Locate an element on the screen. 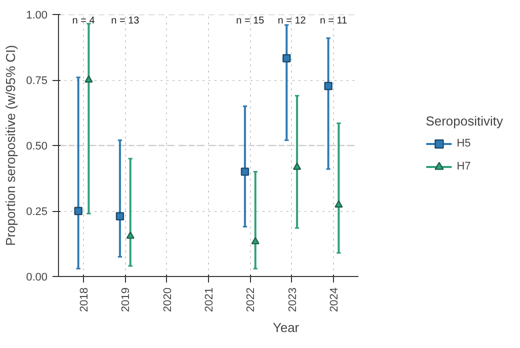  x-tick-label: 2020 is located at coordinates (168, 299).